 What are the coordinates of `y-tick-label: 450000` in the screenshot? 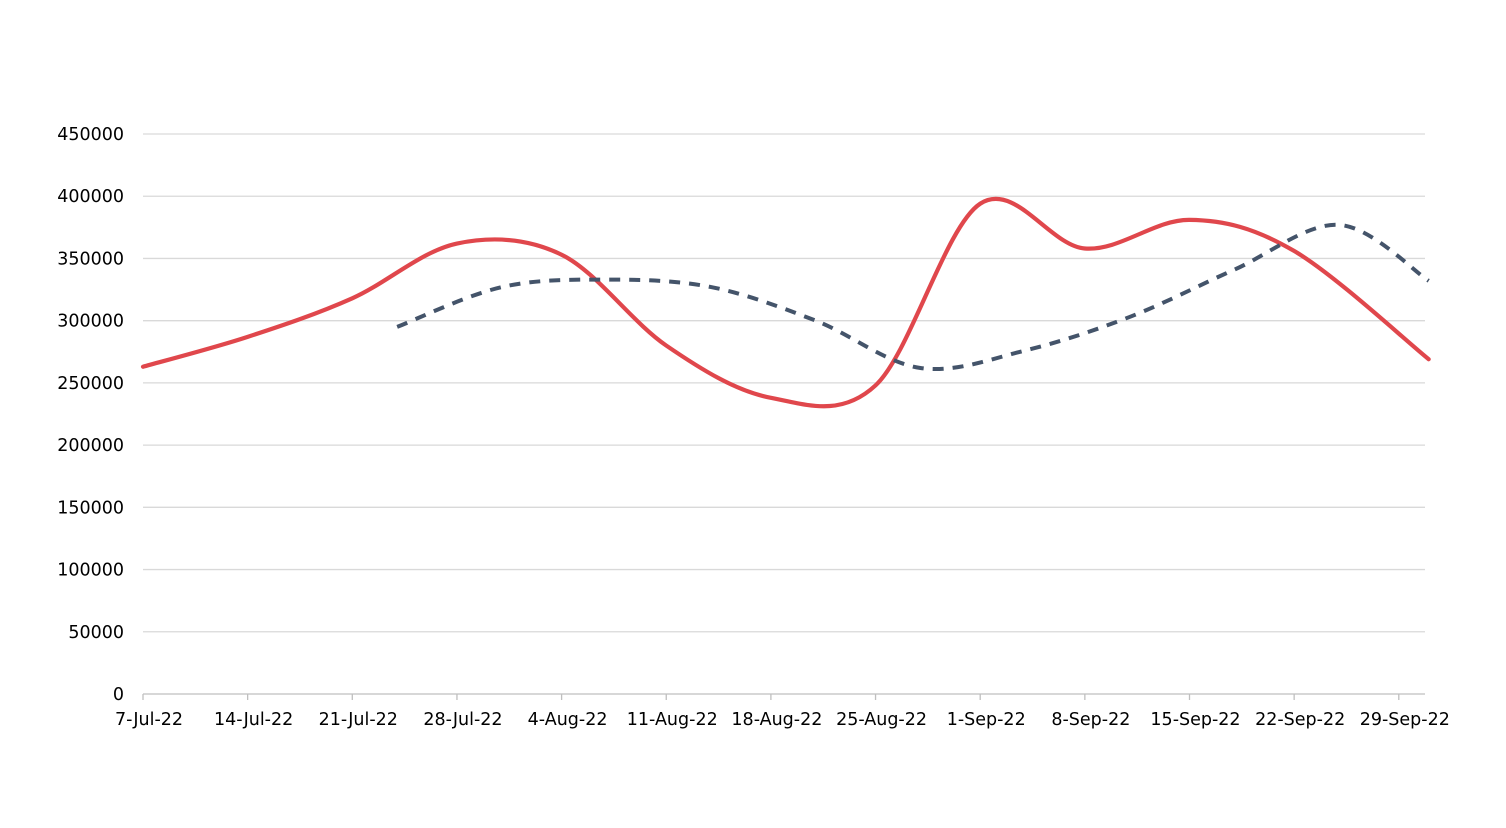 It's located at (90, 135).